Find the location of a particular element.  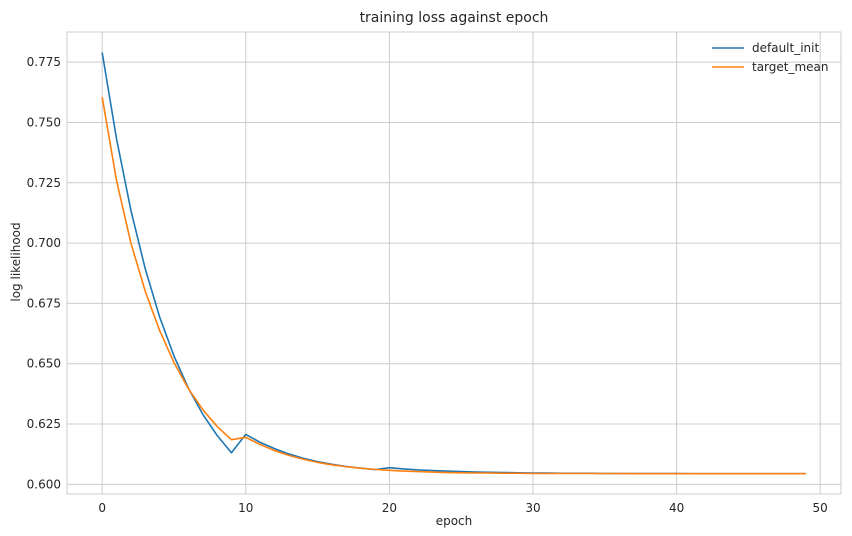

y-tick-label: 0.625 is located at coordinates (44, 424).